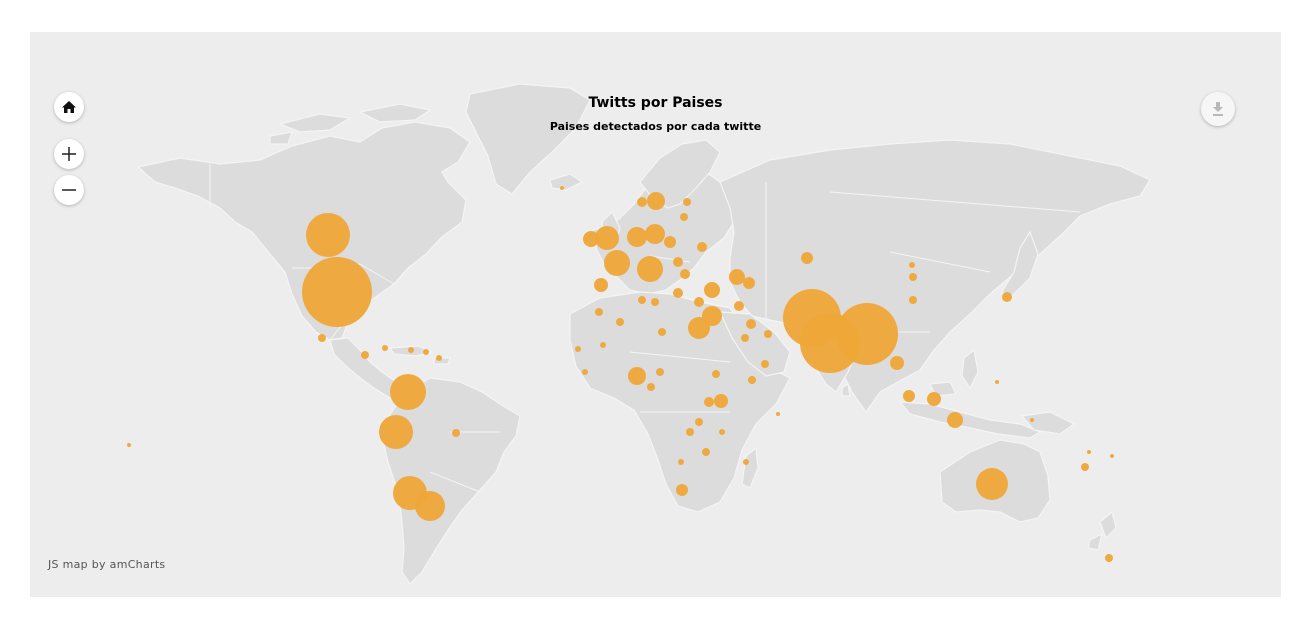  I want to click on land-iceland, so click(566, 182).